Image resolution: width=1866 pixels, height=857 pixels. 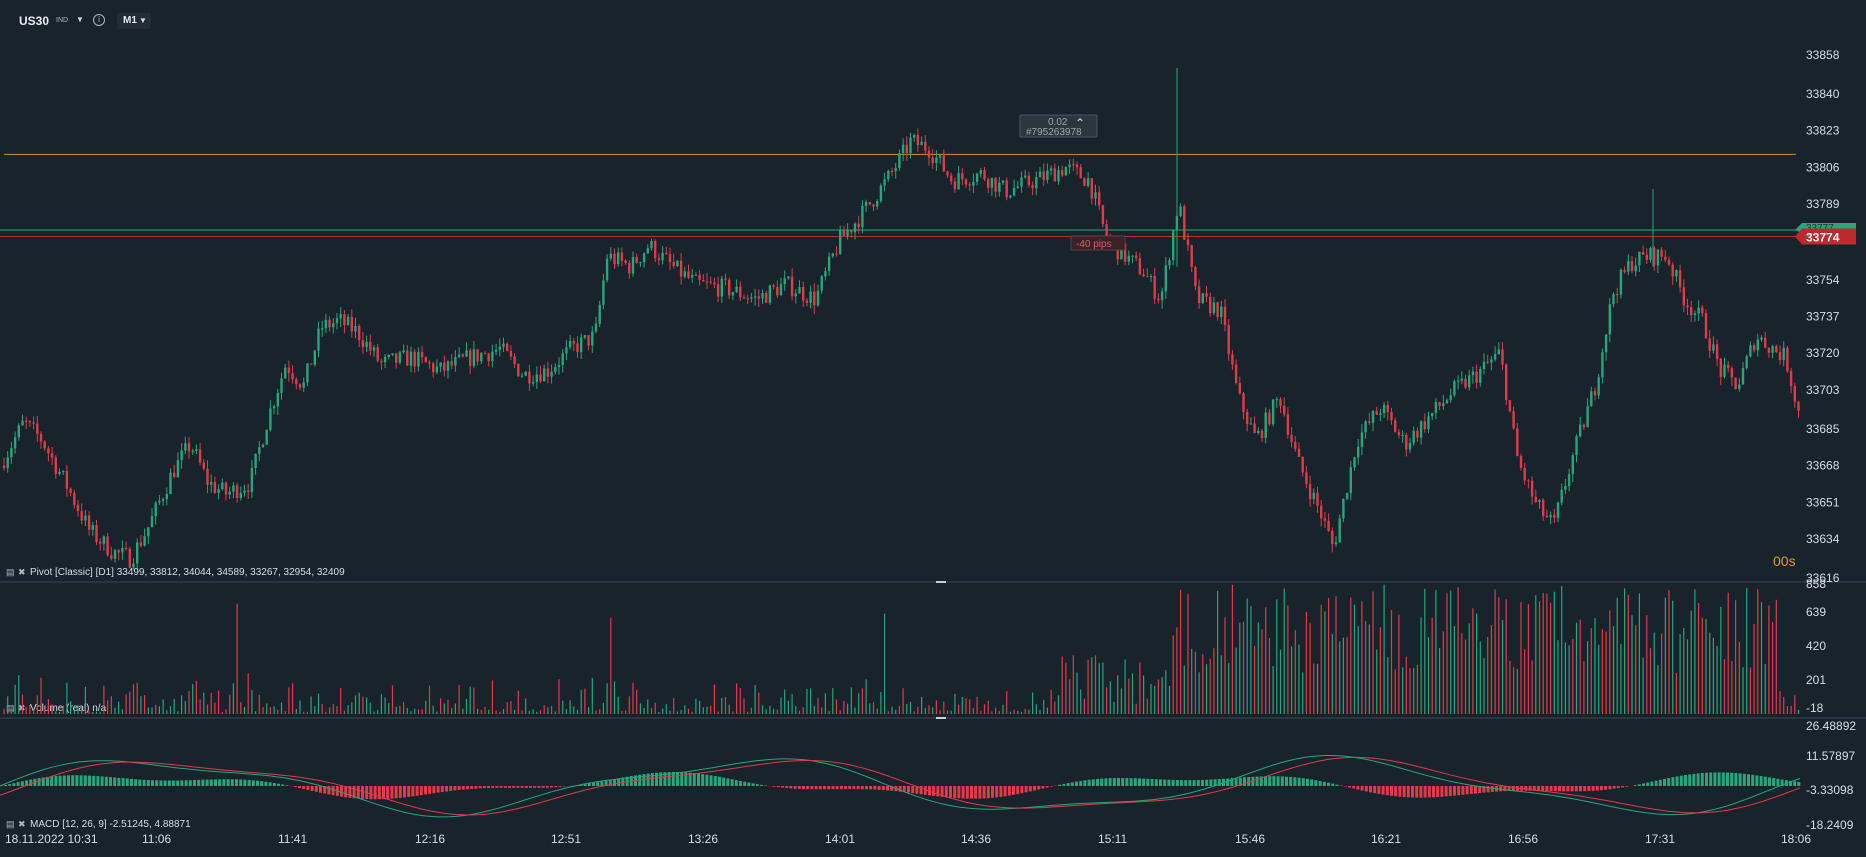 I want to click on time-axis-label: 11:06, so click(x=156, y=839).